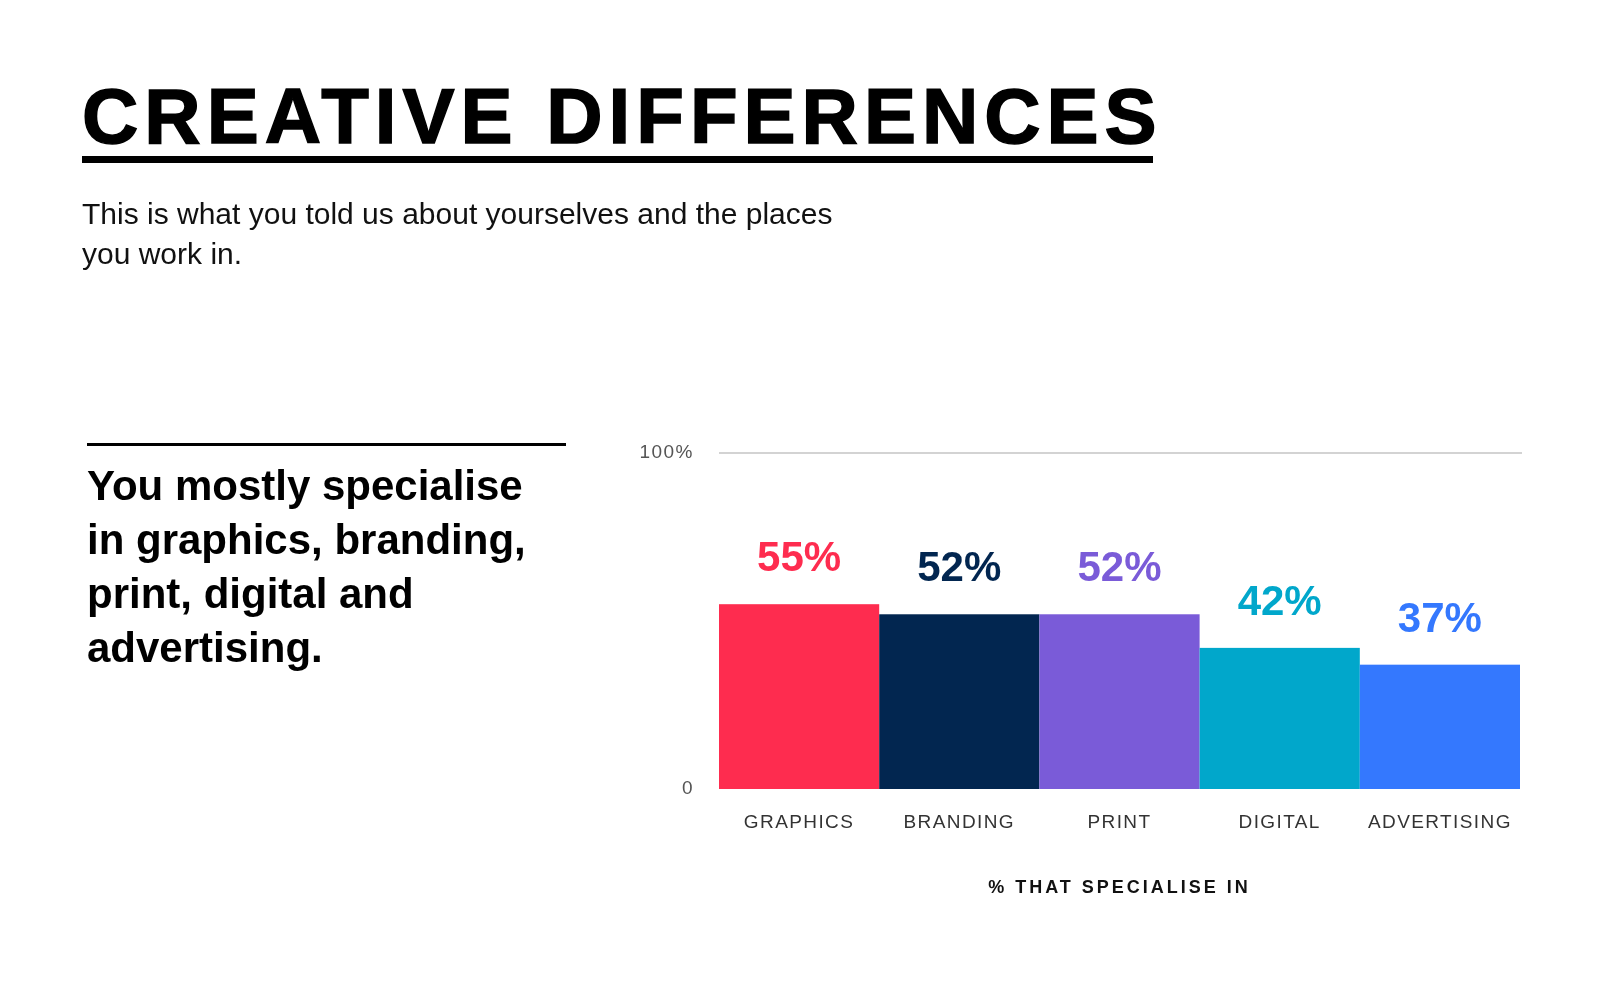 The image size is (1600, 981). Describe the element at coordinates (687, 788) in the screenshot. I see `y-tick-label: 0` at that location.